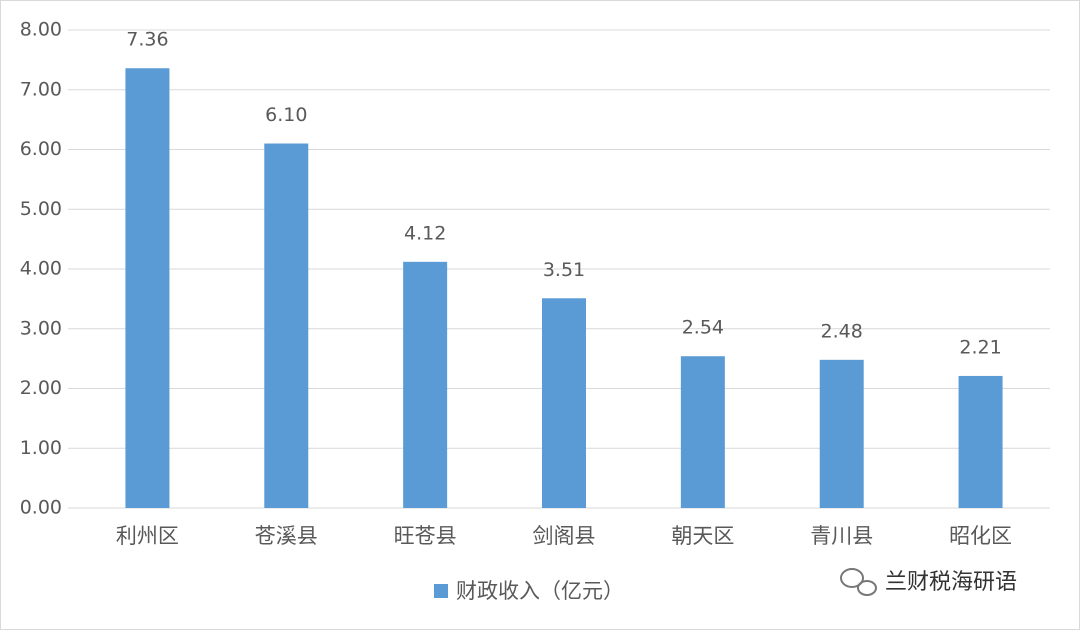 Image resolution: width=1080 pixels, height=630 pixels. What do you see at coordinates (41, 149) in the screenshot?
I see `y-tick-label: 6.00` at bounding box center [41, 149].